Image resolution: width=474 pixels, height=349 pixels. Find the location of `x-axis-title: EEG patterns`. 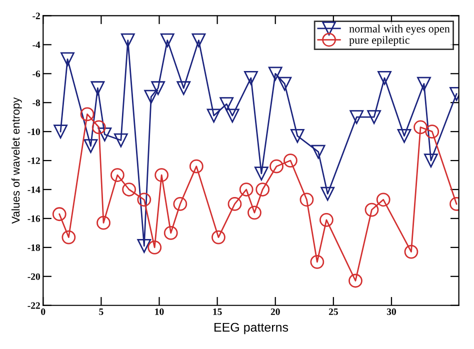

x-axis-title: EEG patterns is located at coordinates (251, 328).